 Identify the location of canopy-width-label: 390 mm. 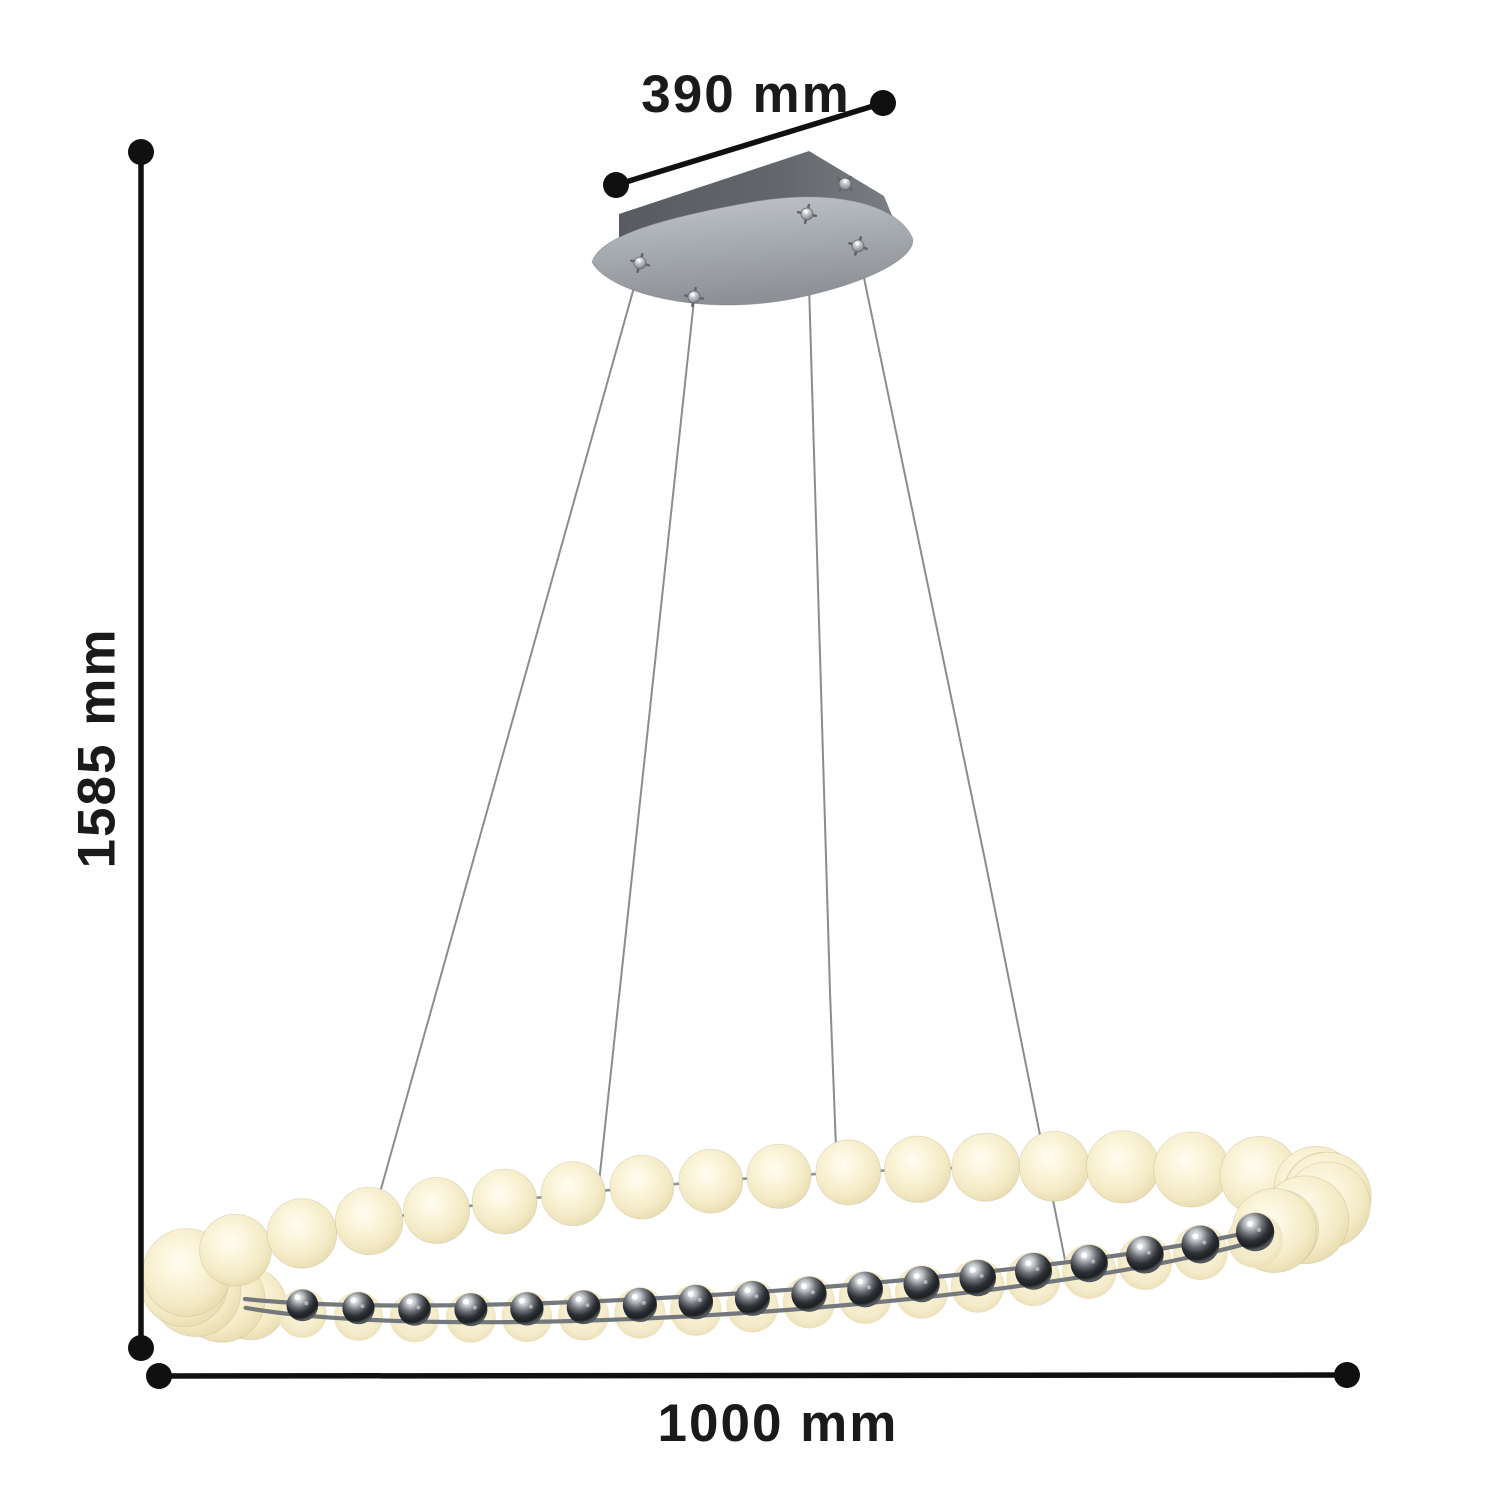
(745, 94).